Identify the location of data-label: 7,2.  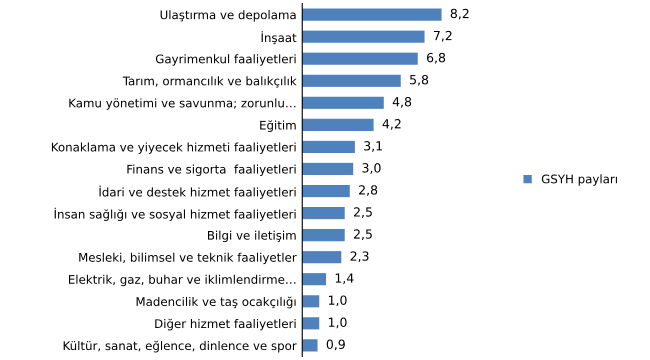
(443, 36).